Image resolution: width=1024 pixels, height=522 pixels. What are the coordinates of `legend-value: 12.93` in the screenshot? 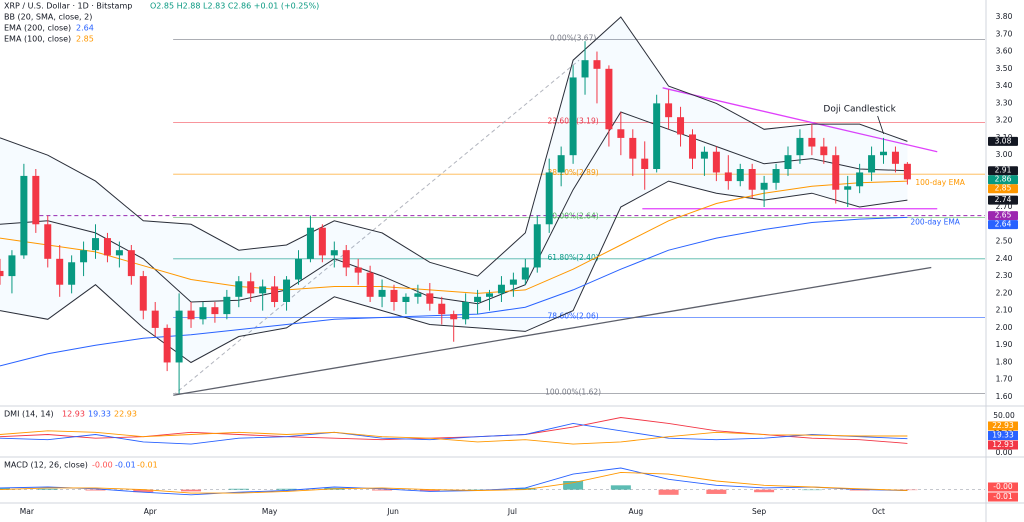 It's located at (73, 414).